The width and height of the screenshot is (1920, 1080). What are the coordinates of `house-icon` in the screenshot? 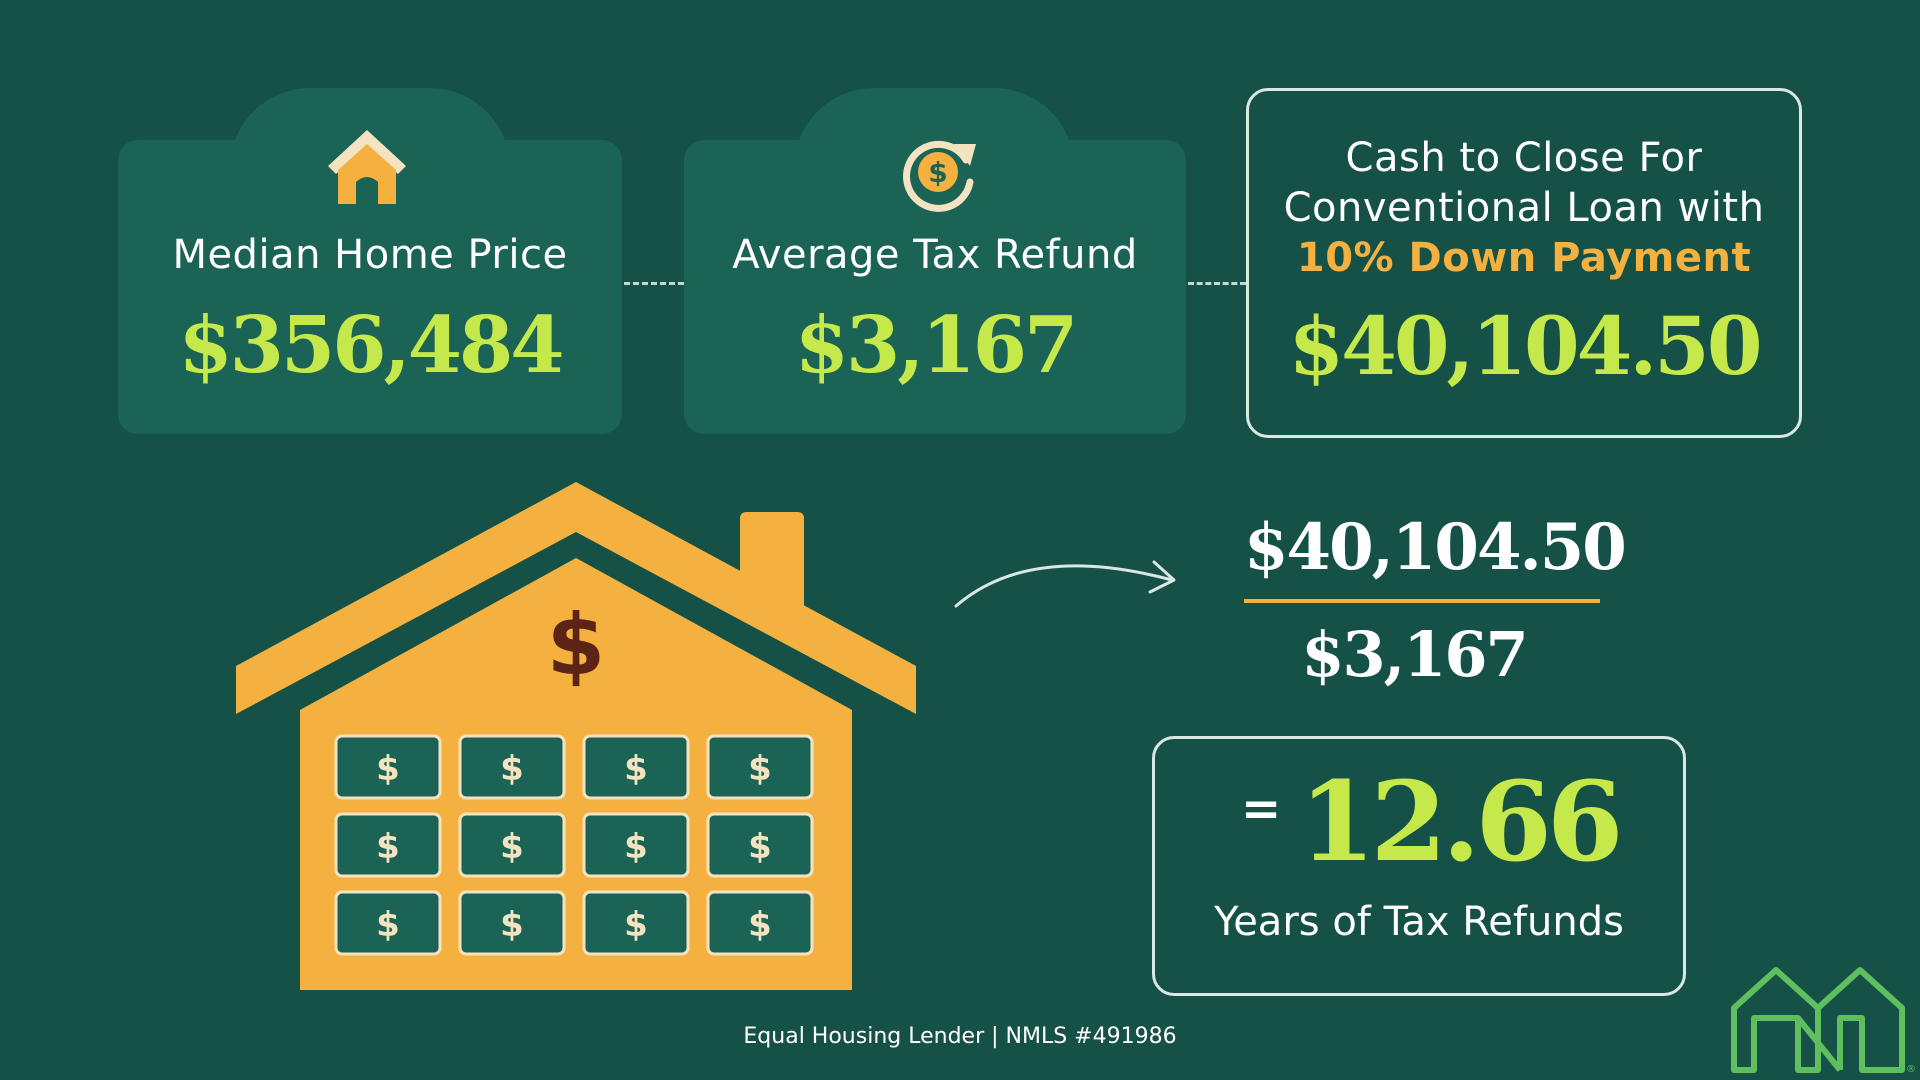 It's located at (367, 167).